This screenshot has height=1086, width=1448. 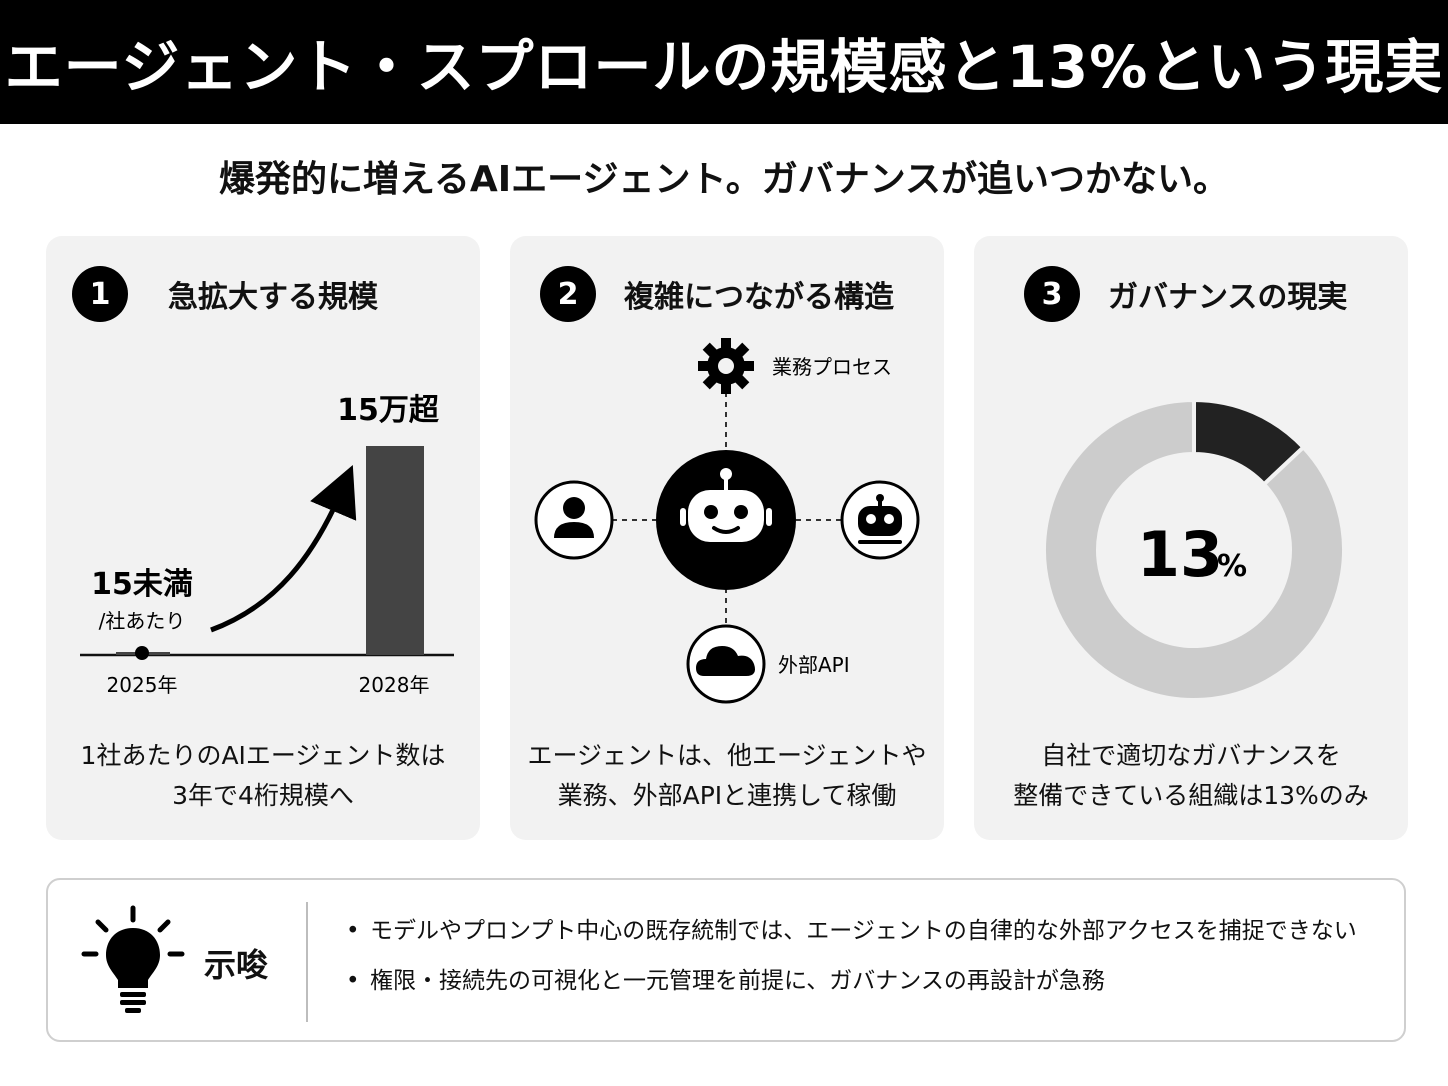 I want to click on panel-title: 急拡大する規模, so click(x=273, y=297).